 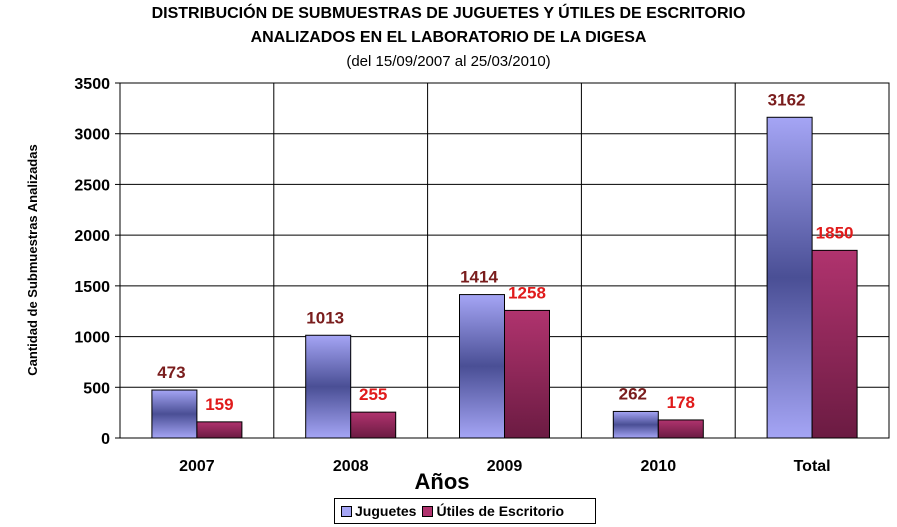 I want to click on data-label-utiles: 1258, so click(x=527, y=292).